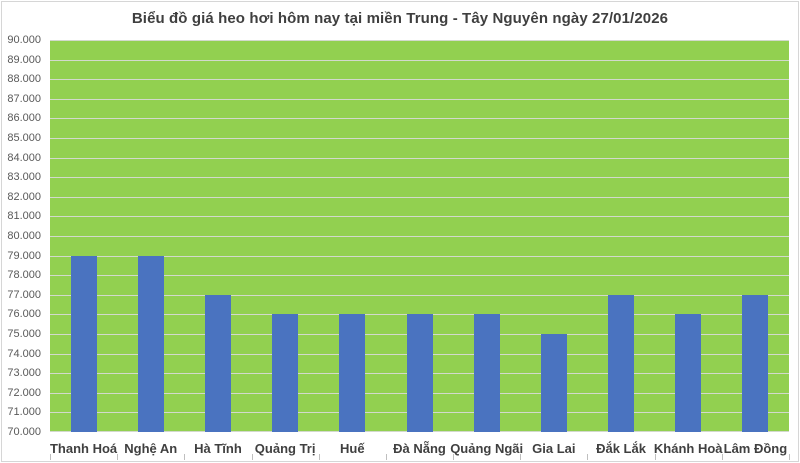 The height and width of the screenshot is (463, 800). What do you see at coordinates (24, 373) in the screenshot?
I see `y-axis-tick-label: 73.000` at bounding box center [24, 373].